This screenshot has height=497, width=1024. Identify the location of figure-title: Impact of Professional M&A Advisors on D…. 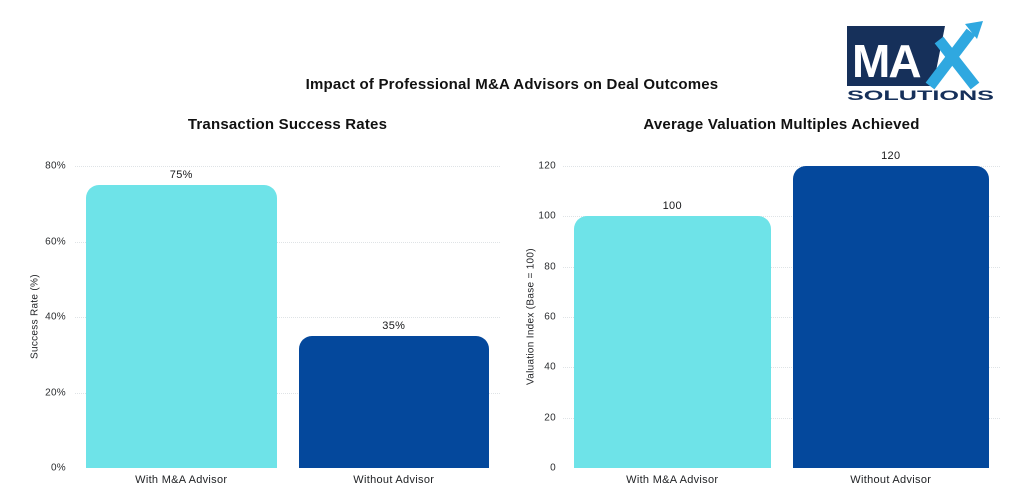
(512, 84).